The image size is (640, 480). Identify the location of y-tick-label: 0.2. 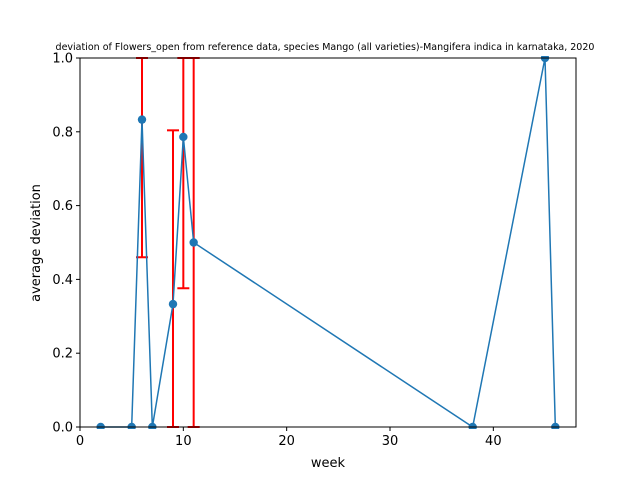
(62, 354).